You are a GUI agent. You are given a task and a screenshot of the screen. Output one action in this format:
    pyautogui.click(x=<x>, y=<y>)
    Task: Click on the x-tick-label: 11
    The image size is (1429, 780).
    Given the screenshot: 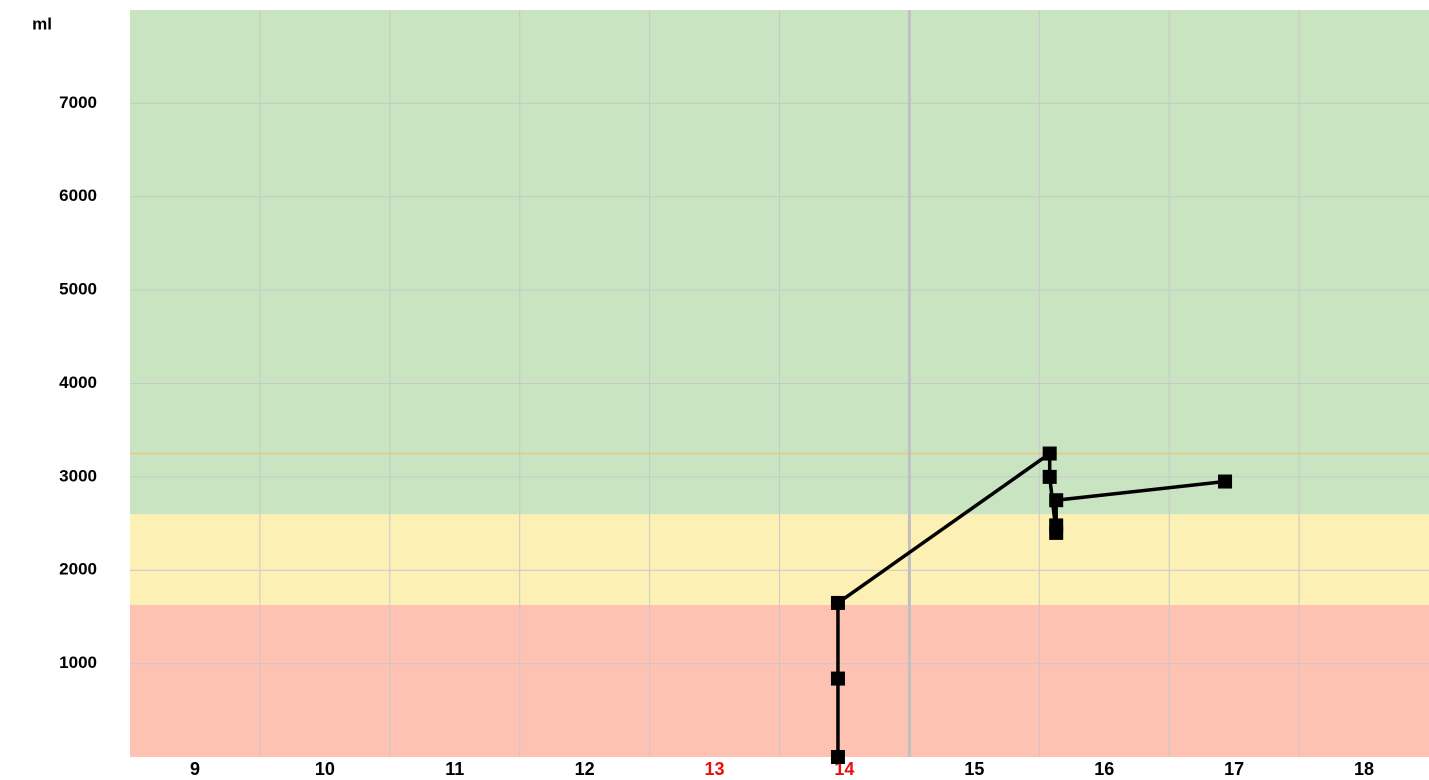 What is the action you would take?
    pyautogui.click(x=454, y=769)
    